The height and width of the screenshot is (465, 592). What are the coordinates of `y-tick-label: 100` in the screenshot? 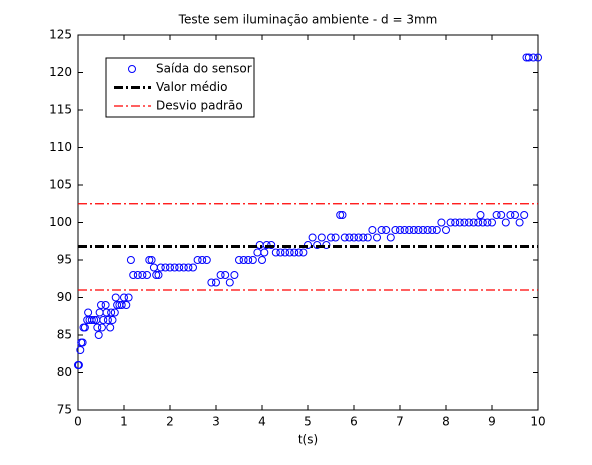 It's located at (60, 222).